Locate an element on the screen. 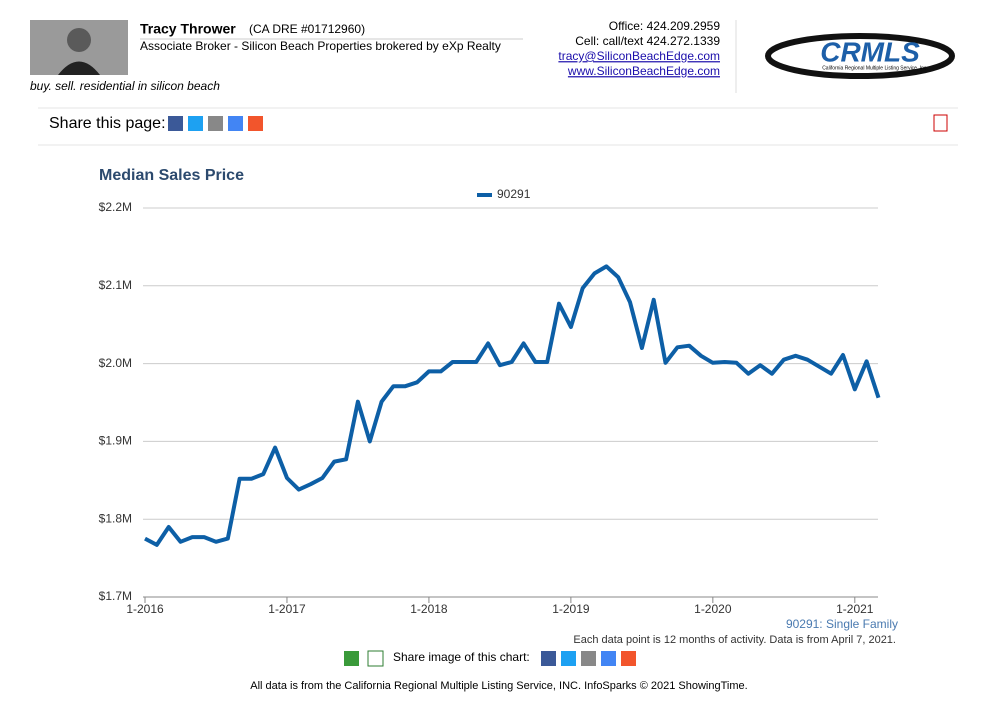 The image size is (998, 708). share-page-label: Share this page: is located at coordinates (107, 123).